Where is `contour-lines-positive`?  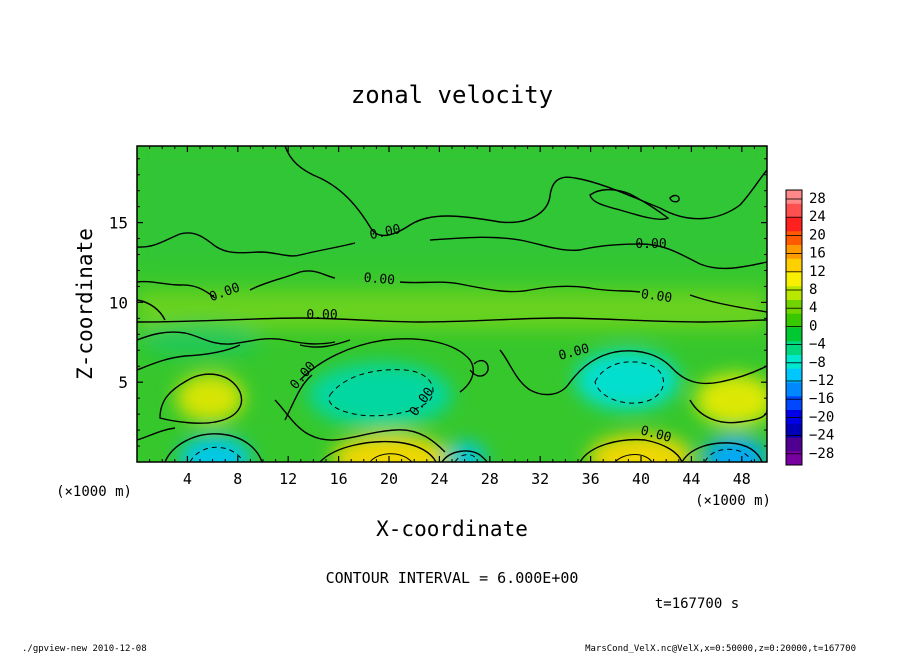
contour-lines-positive is located at coordinates (511, 457).